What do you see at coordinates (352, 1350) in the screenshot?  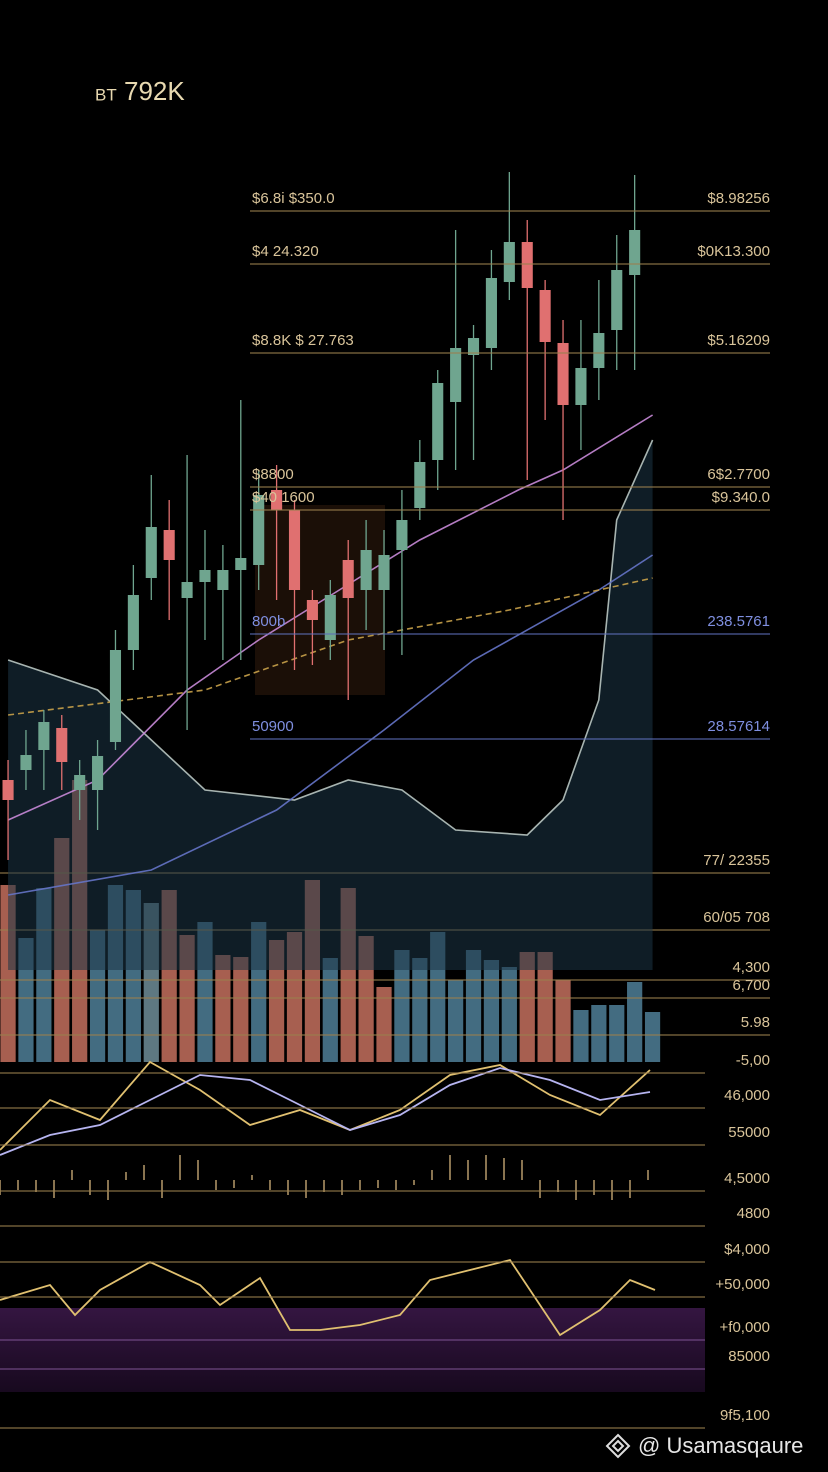 I see `indicator-band` at bounding box center [352, 1350].